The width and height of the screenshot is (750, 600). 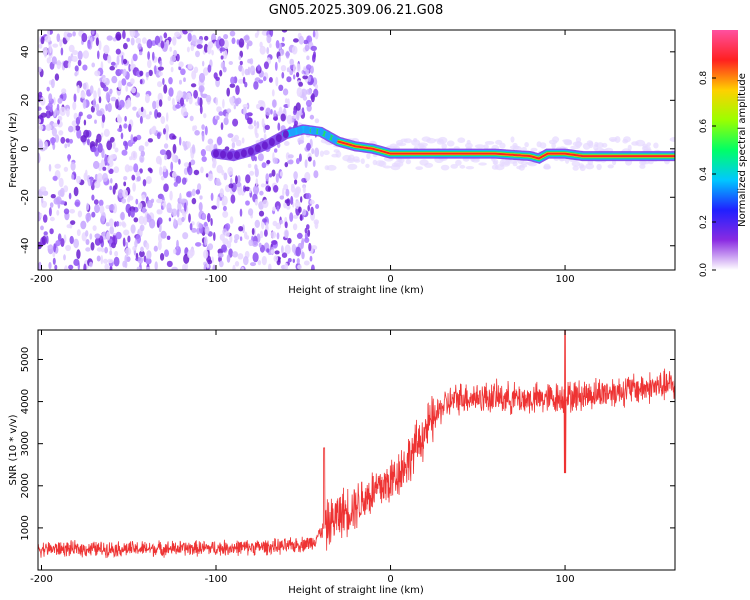 What do you see at coordinates (25, 197) in the screenshot?
I see `spectrogram-y-tick-label: -20` at bounding box center [25, 197].